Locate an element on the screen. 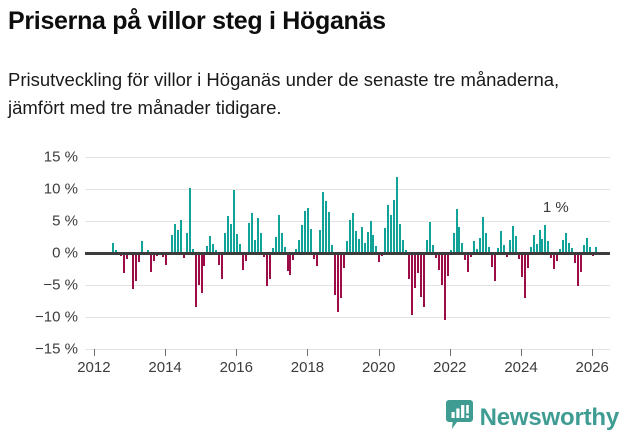  zero-line is located at coordinates (347, 253).